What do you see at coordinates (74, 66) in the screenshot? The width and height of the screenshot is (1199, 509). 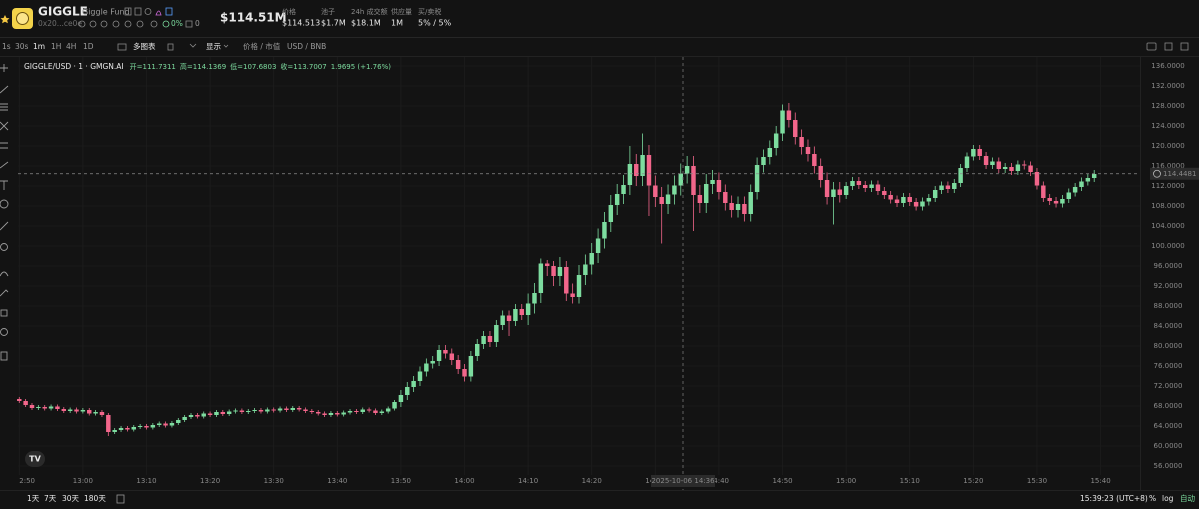 I see `chart-title: GIGGLE/USD · 1 · GMGN.AI` at bounding box center [74, 66].